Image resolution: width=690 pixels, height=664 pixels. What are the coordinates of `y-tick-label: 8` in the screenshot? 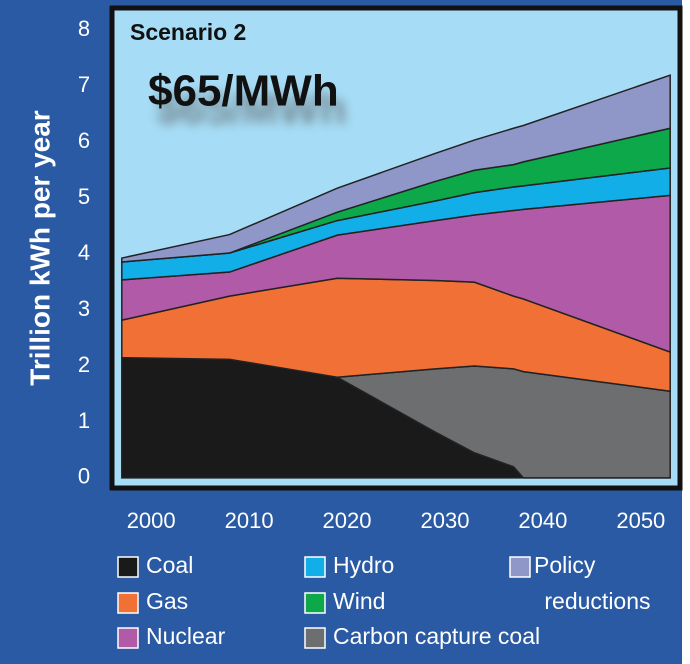 It's located at (84, 28).